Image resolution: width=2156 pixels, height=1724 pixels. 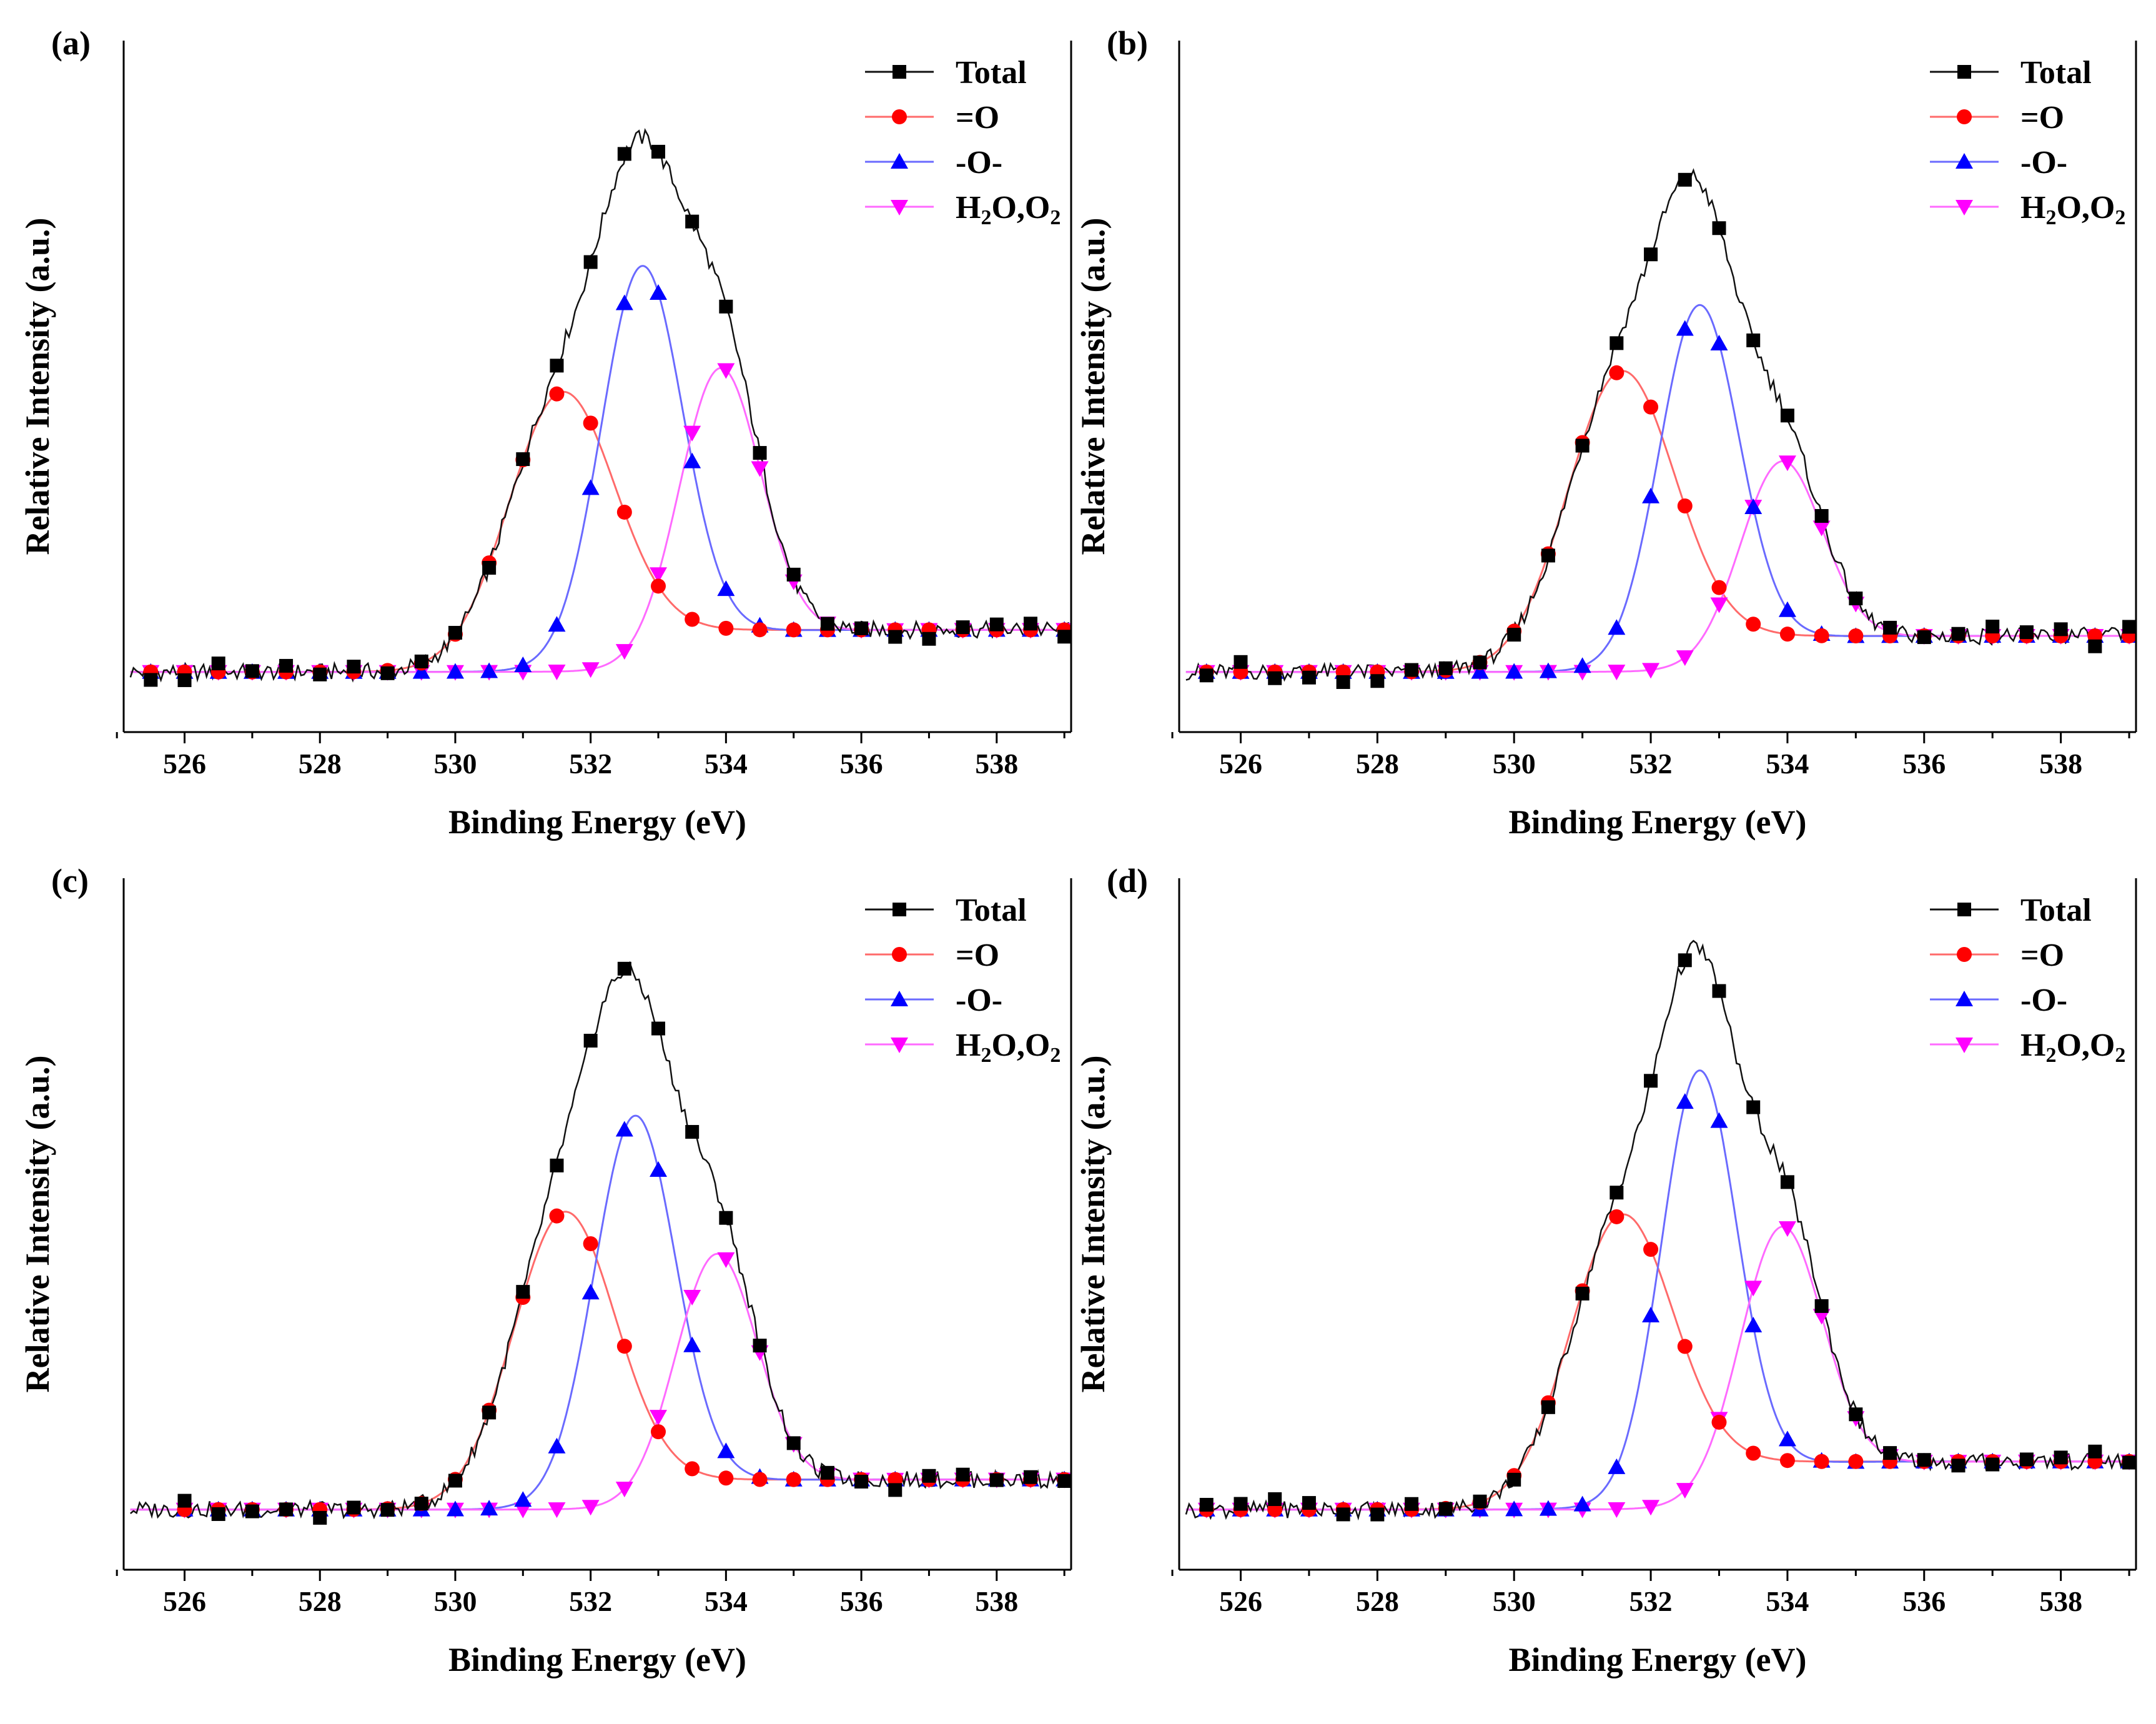 I want to click on total-spectrum-line, so click(x=1659, y=1230).